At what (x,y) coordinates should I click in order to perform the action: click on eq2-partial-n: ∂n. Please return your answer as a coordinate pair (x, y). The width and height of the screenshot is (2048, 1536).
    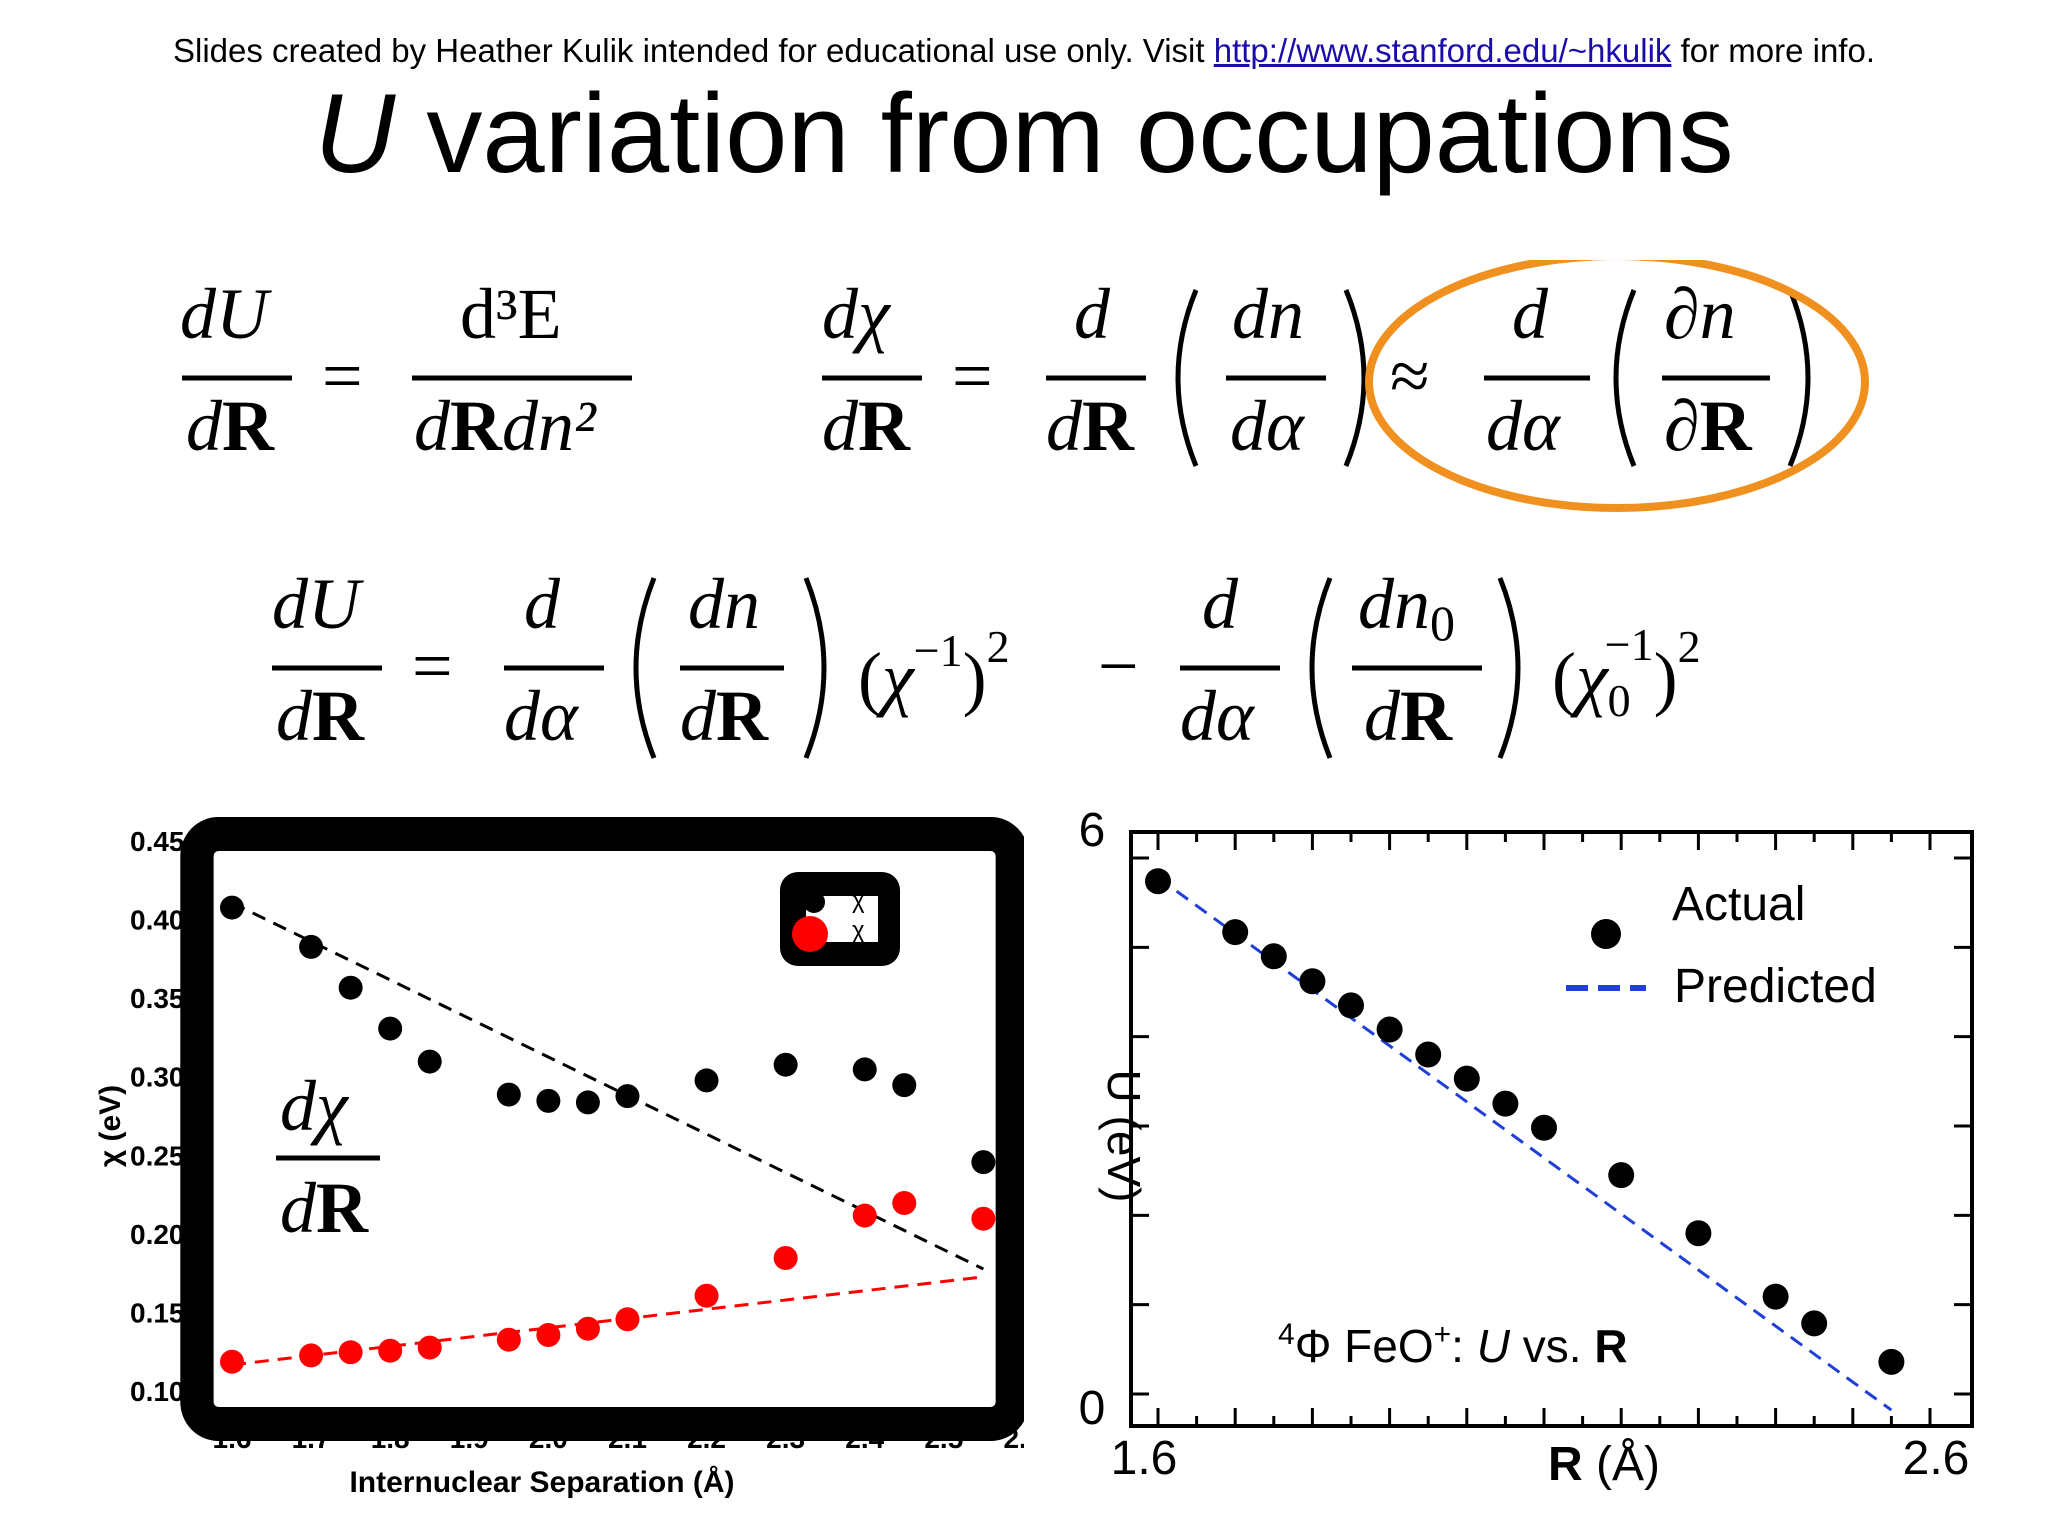
    Looking at the image, I should click on (1700, 314).